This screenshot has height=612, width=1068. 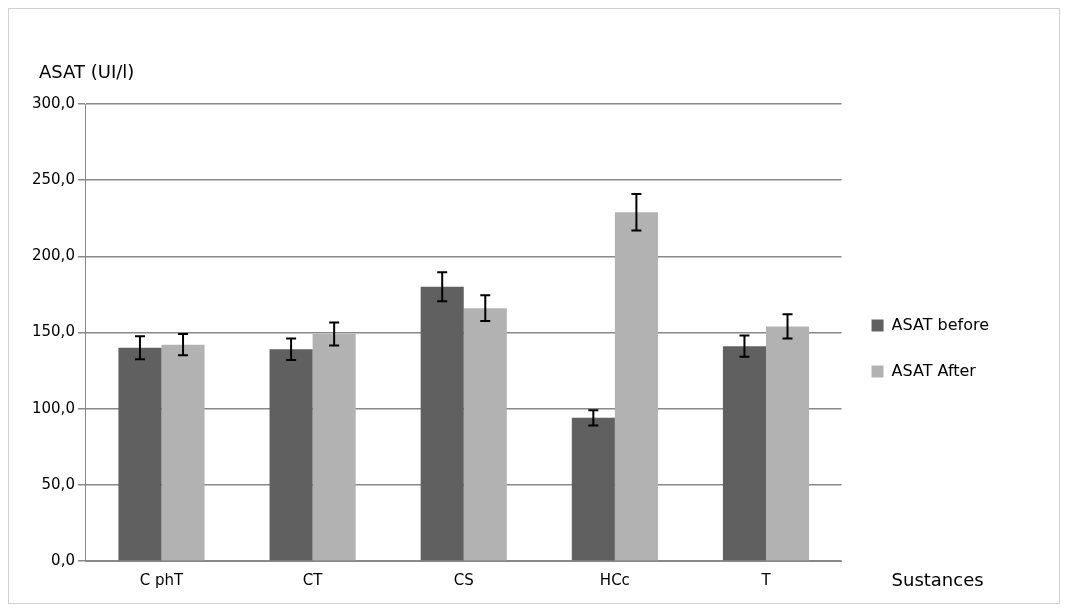 I want to click on x-tick-label: C phT, so click(x=162, y=579).